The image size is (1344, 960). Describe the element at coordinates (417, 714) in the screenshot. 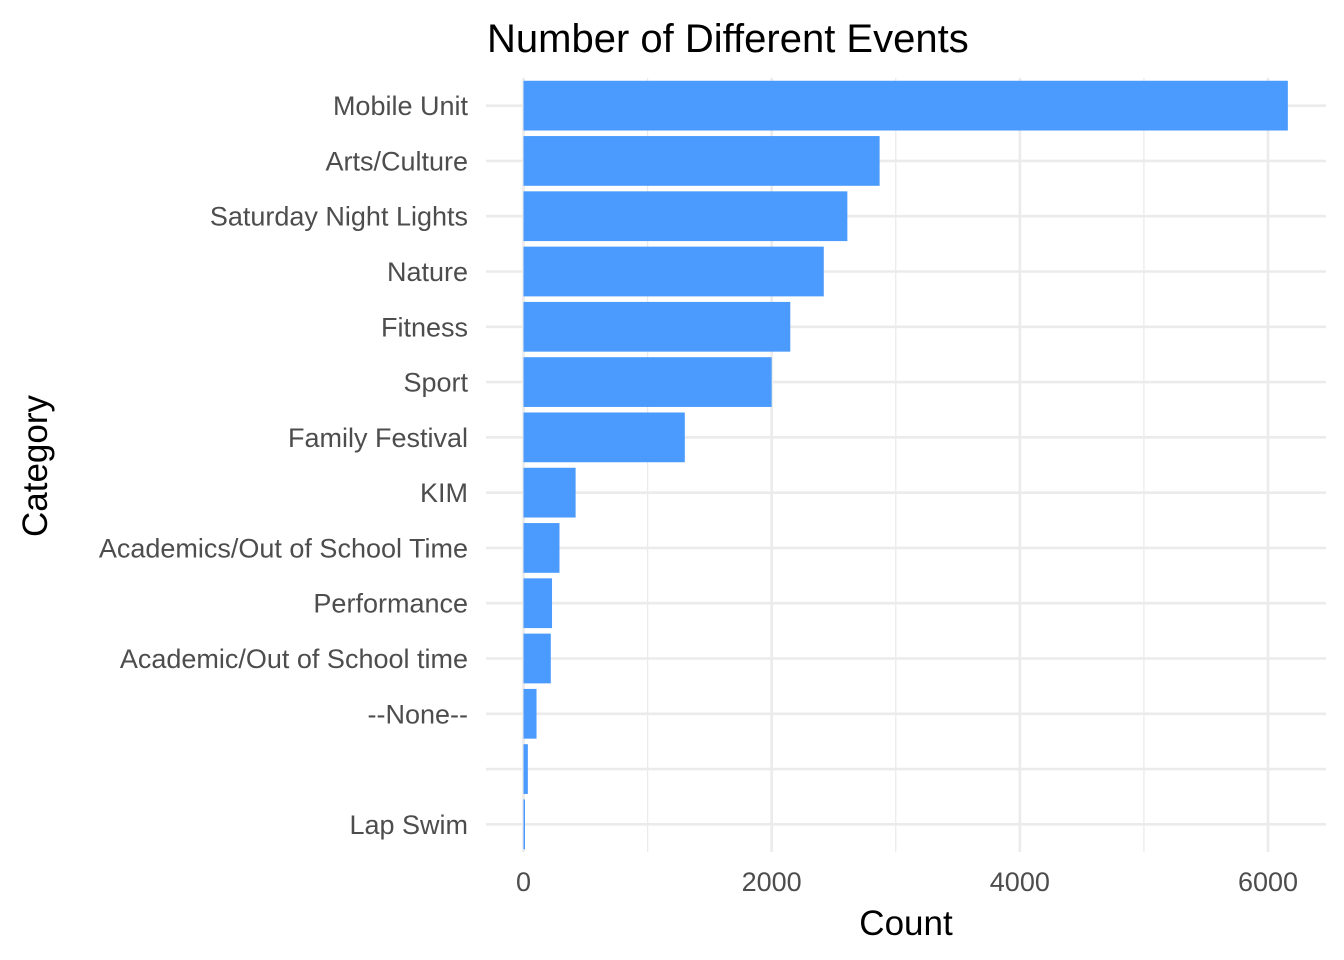

I see `y-tick-label: --None--` at that location.